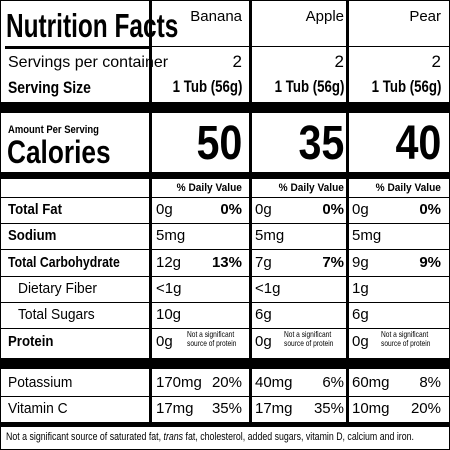 The width and height of the screenshot is (450, 450). I want to click on servings-pear: 2, so click(436, 61).